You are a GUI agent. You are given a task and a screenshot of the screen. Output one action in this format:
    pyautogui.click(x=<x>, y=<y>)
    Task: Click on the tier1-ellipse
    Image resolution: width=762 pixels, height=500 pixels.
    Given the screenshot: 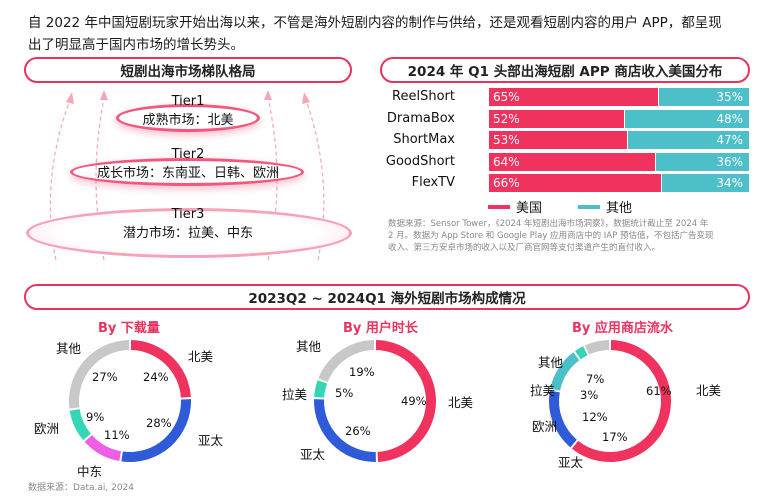 What is the action you would take?
    pyautogui.click(x=188, y=118)
    